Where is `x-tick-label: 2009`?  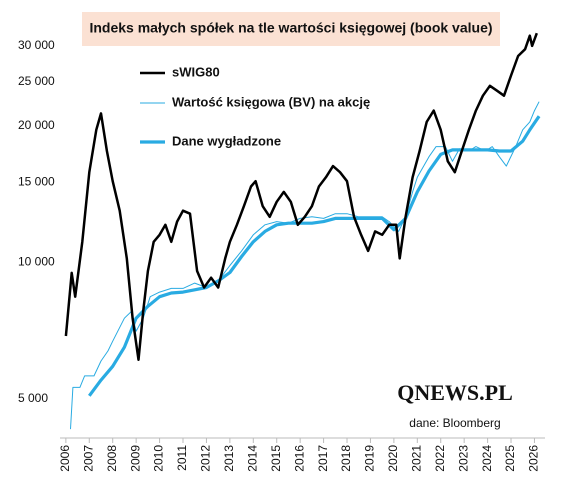
x-tick-label: 2009 is located at coordinates (135, 458).